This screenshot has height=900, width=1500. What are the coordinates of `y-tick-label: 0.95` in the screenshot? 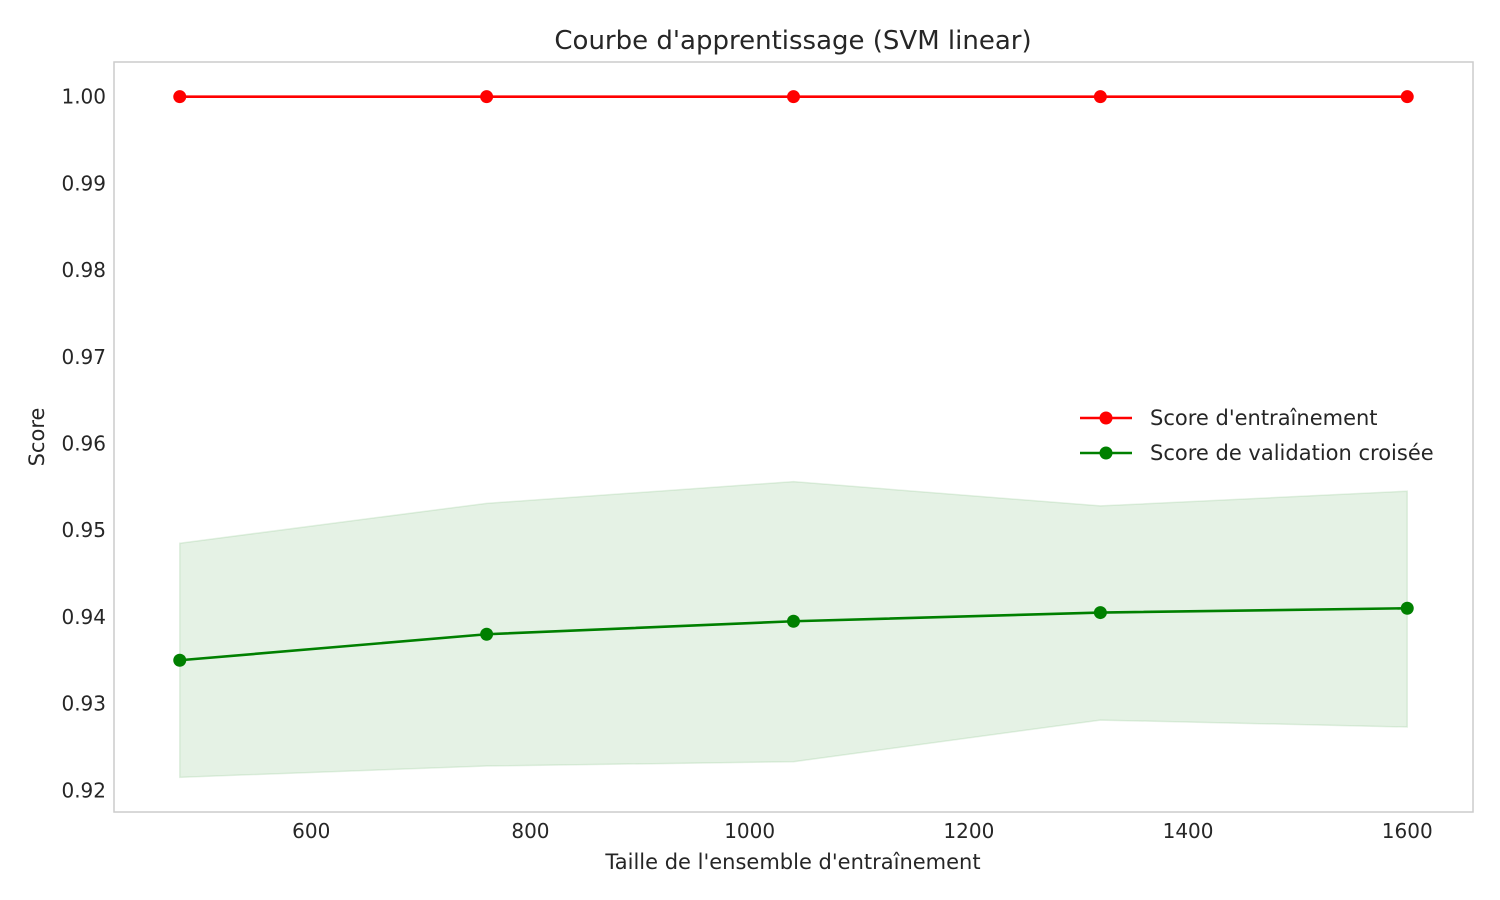 It's located at (83, 530).